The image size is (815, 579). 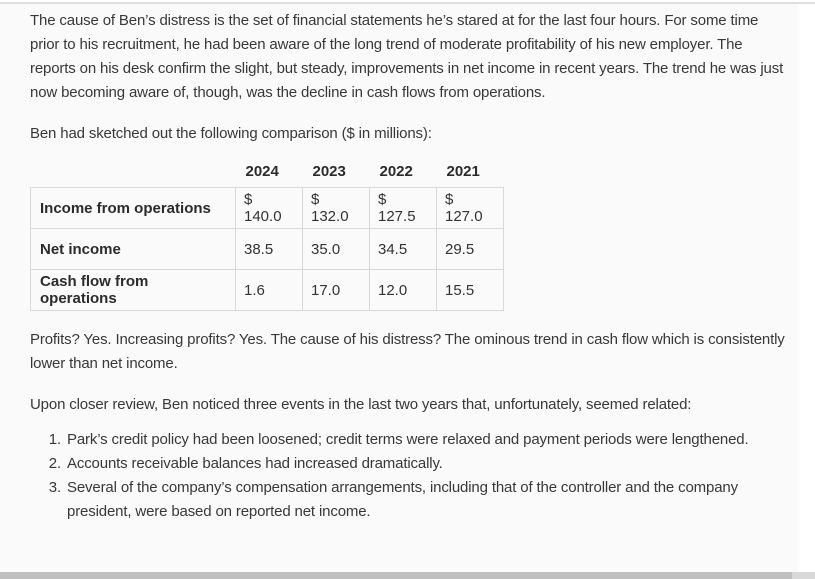 What do you see at coordinates (336, 208) in the screenshot?
I see `table-cell: $ 132.0` at bounding box center [336, 208].